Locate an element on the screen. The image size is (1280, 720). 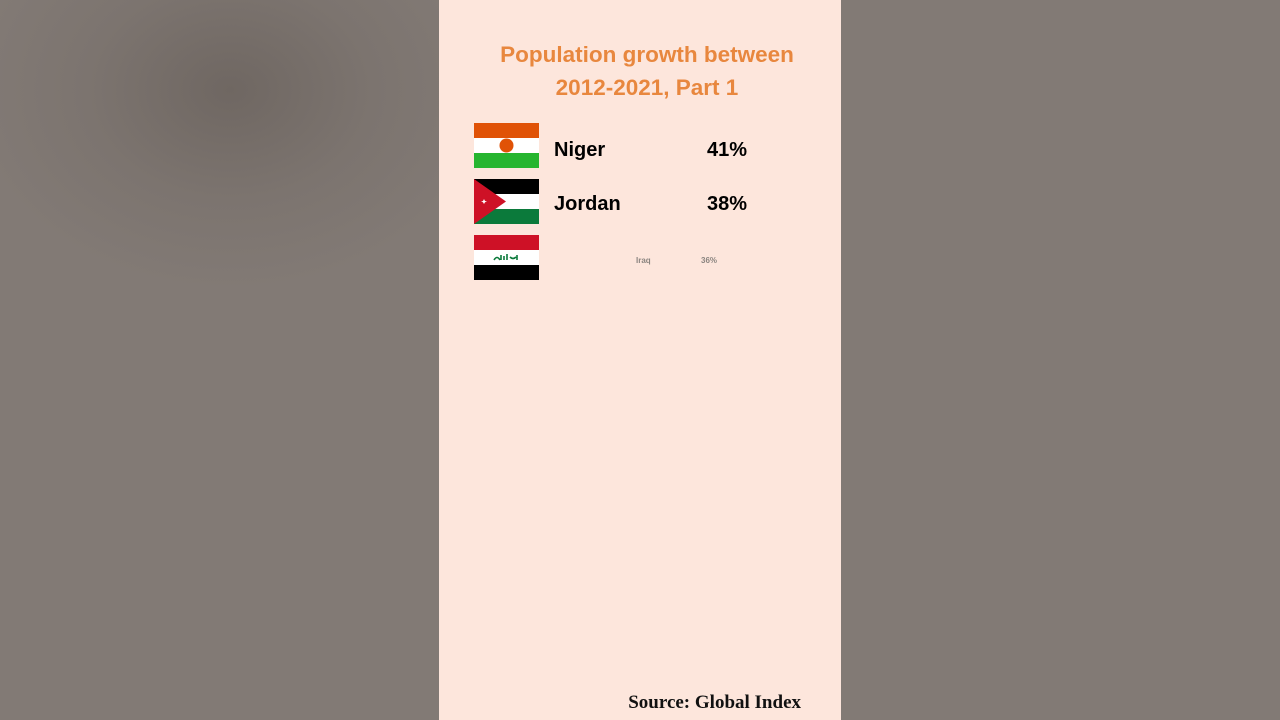
source-caption: Source: Global Index is located at coordinates (714, 702).